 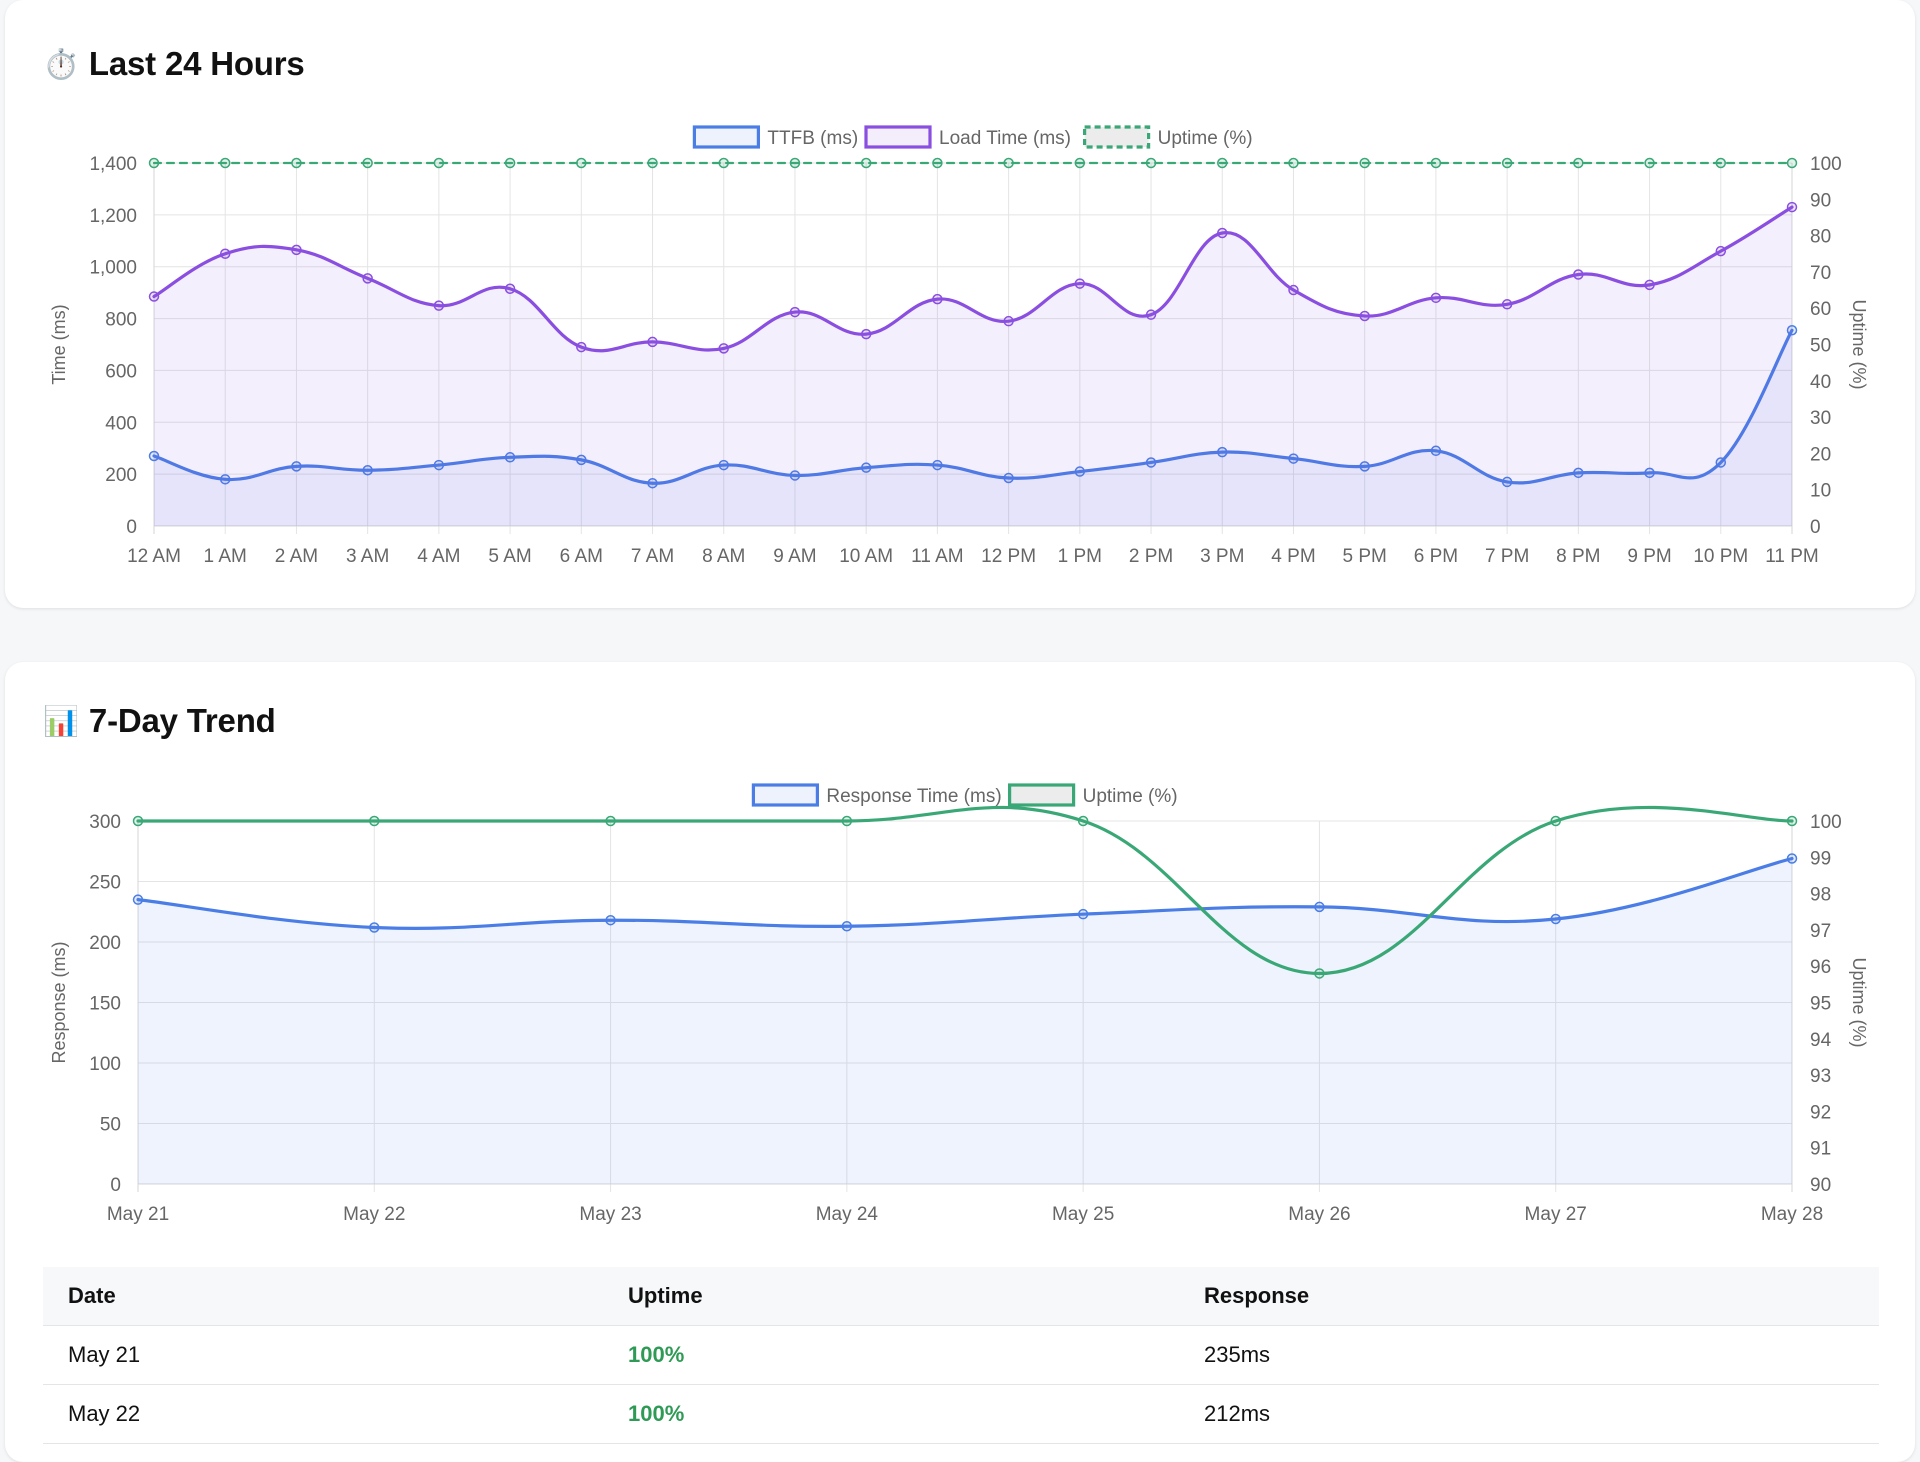 What do you see at coordinates (866, 556) in the screenshot?
I see `x-tick-label: 10 AM` at bounding box center [866, 556].